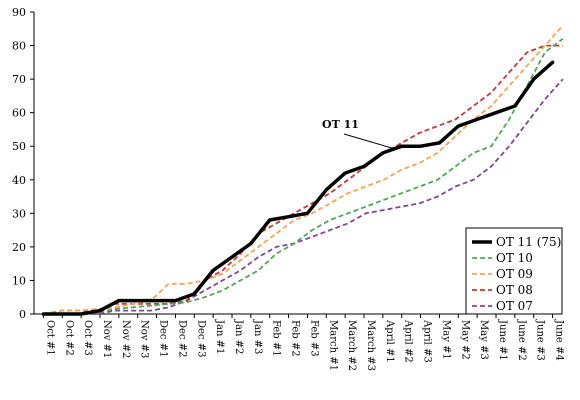 Image resolution: width=580 pixels, height=400 pixels. I want to click on x-tick-label: March #2, so click(351, 345).